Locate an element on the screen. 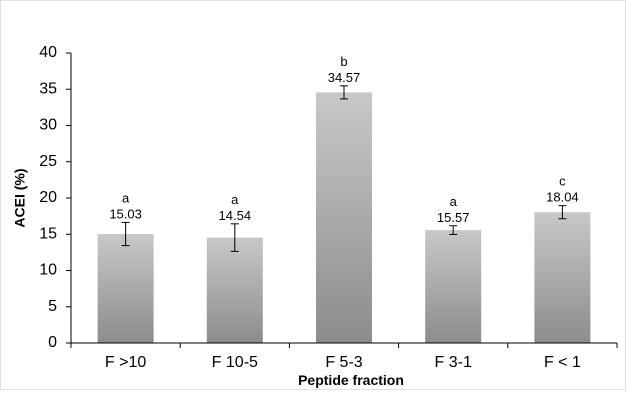  x-tick-label: F 10-5 is located at coordinates (235, 362).